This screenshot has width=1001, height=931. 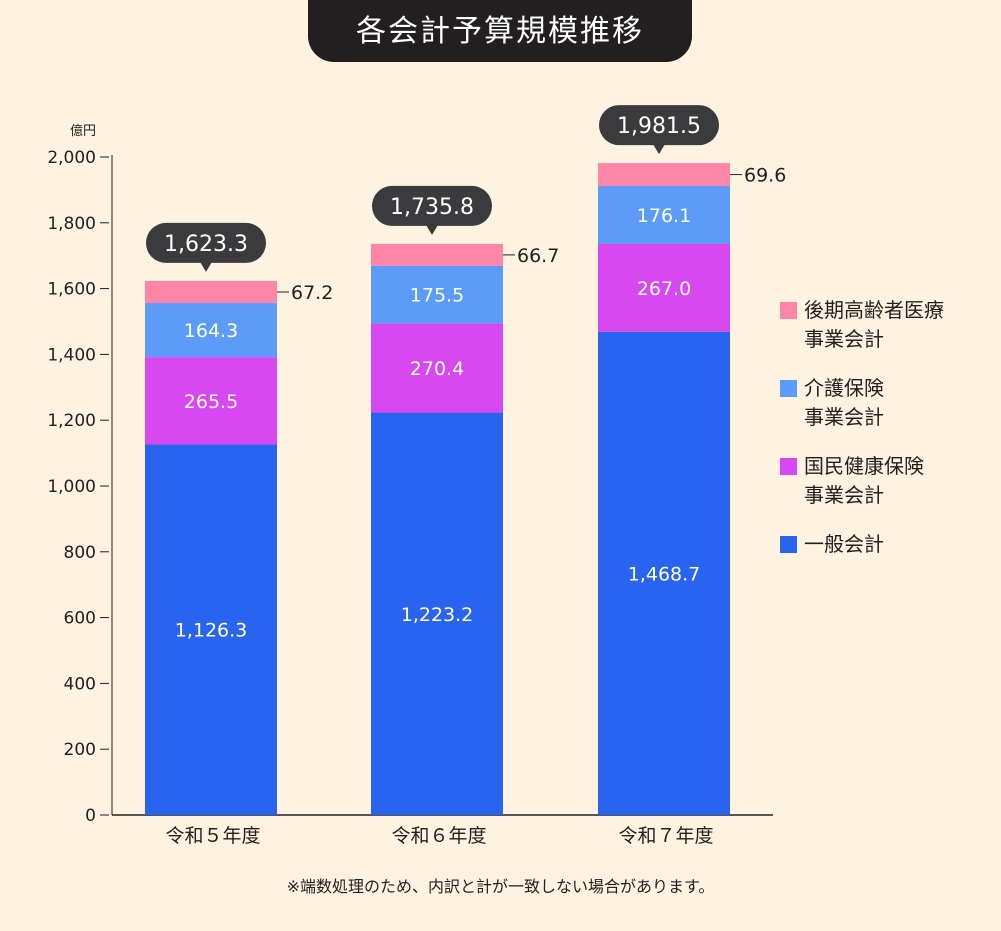 What do you see at coordinates (71, 290) in the screenshot?
I see `y-tick-label: 1,600` at bounding box center [71, 290].